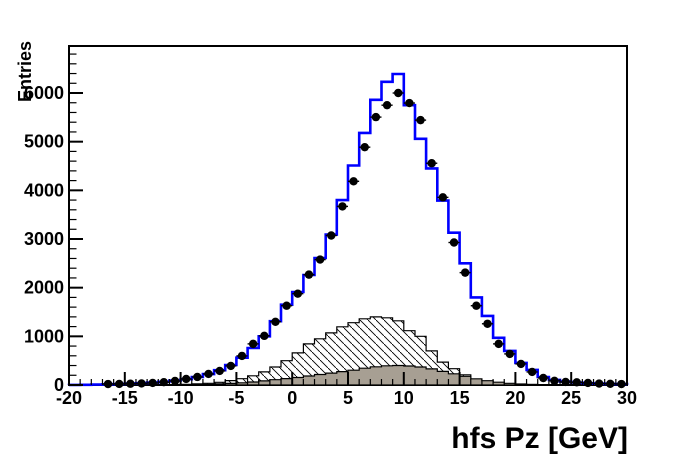  I want to click on y-tick-label: 0, so click(59, 385).